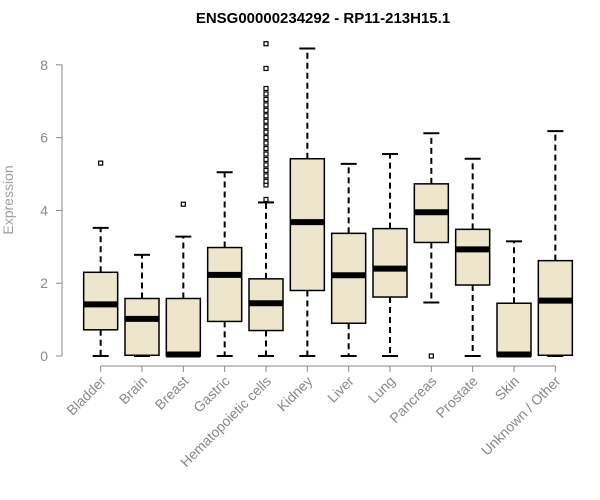  Describe the element at coordinates (514, 299) in the screenshot. I see `box-skin` at that location.